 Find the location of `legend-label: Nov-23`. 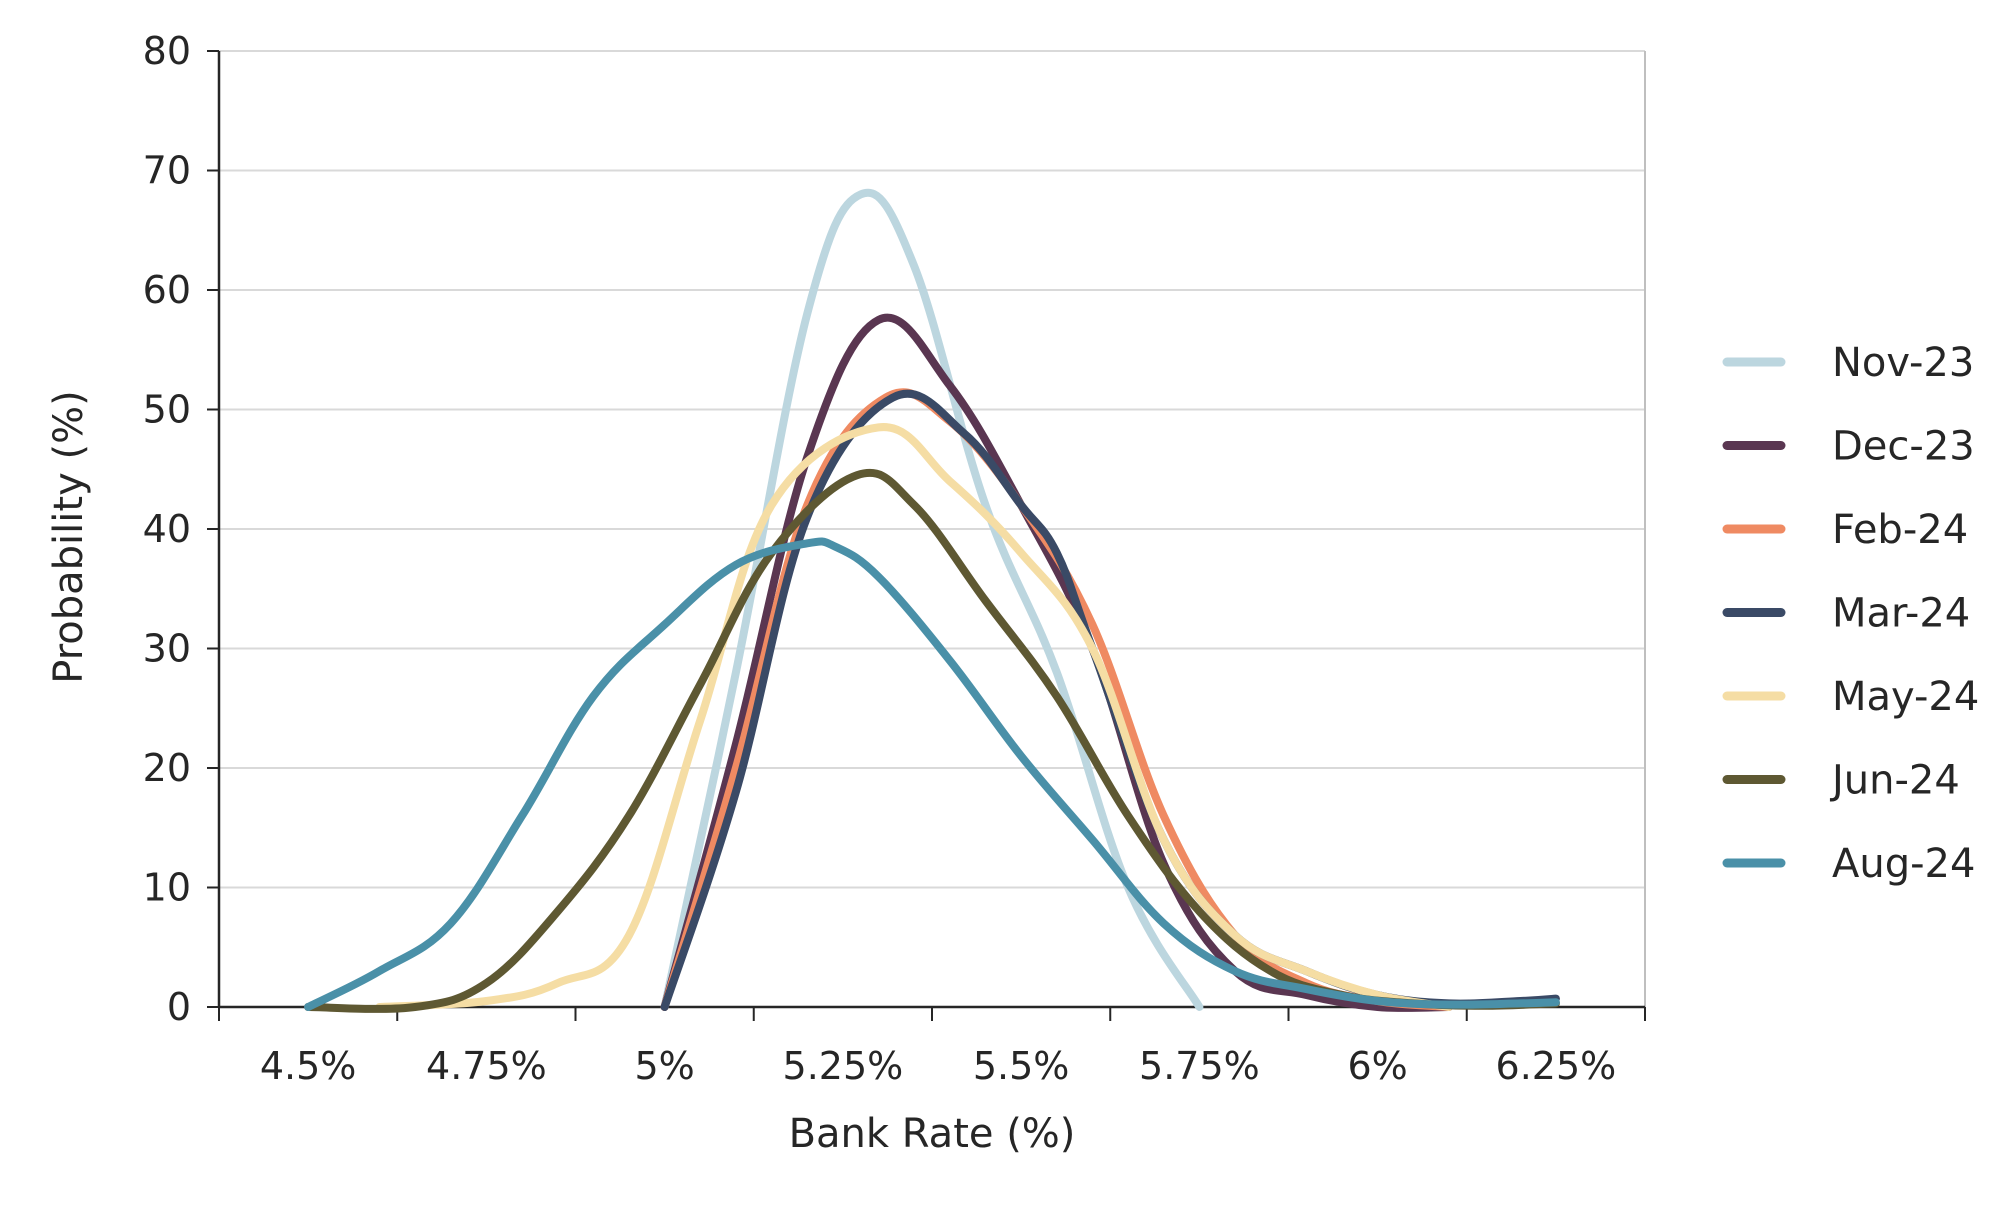

legend-label: Nov-23 is located at coordinates (1903, 363).